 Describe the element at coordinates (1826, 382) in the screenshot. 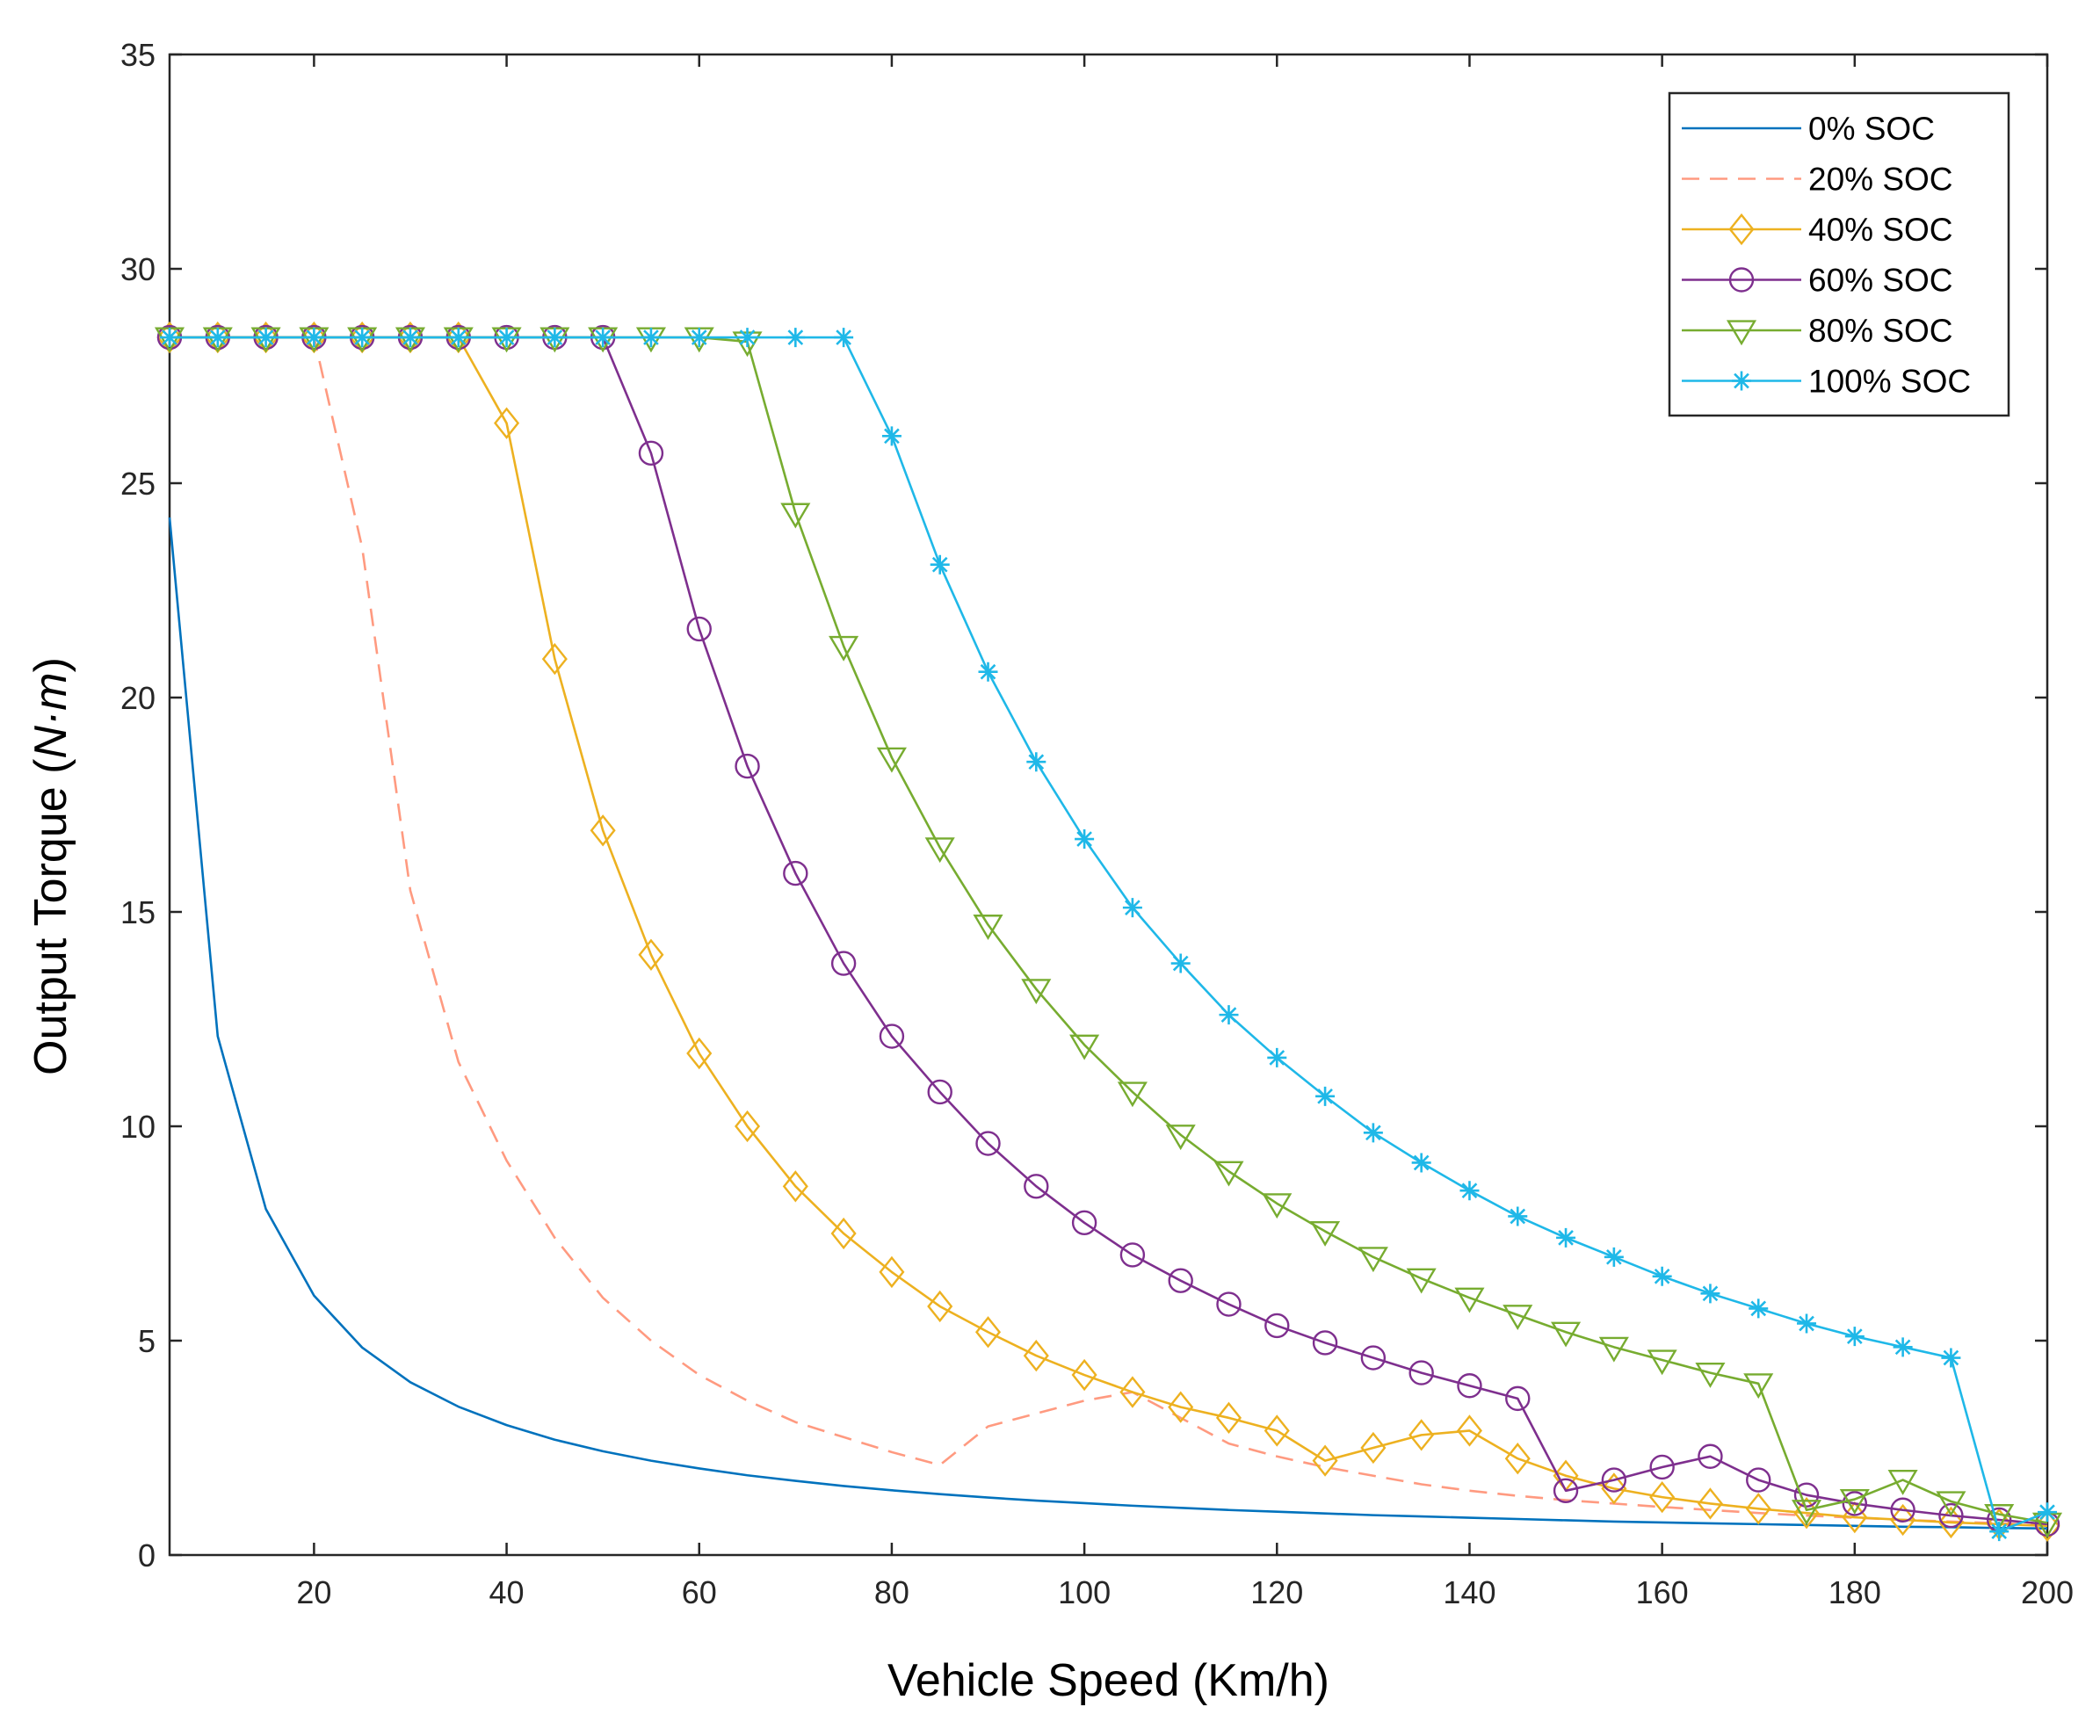

I see `legend-item-5: 100% SOC` at that location.